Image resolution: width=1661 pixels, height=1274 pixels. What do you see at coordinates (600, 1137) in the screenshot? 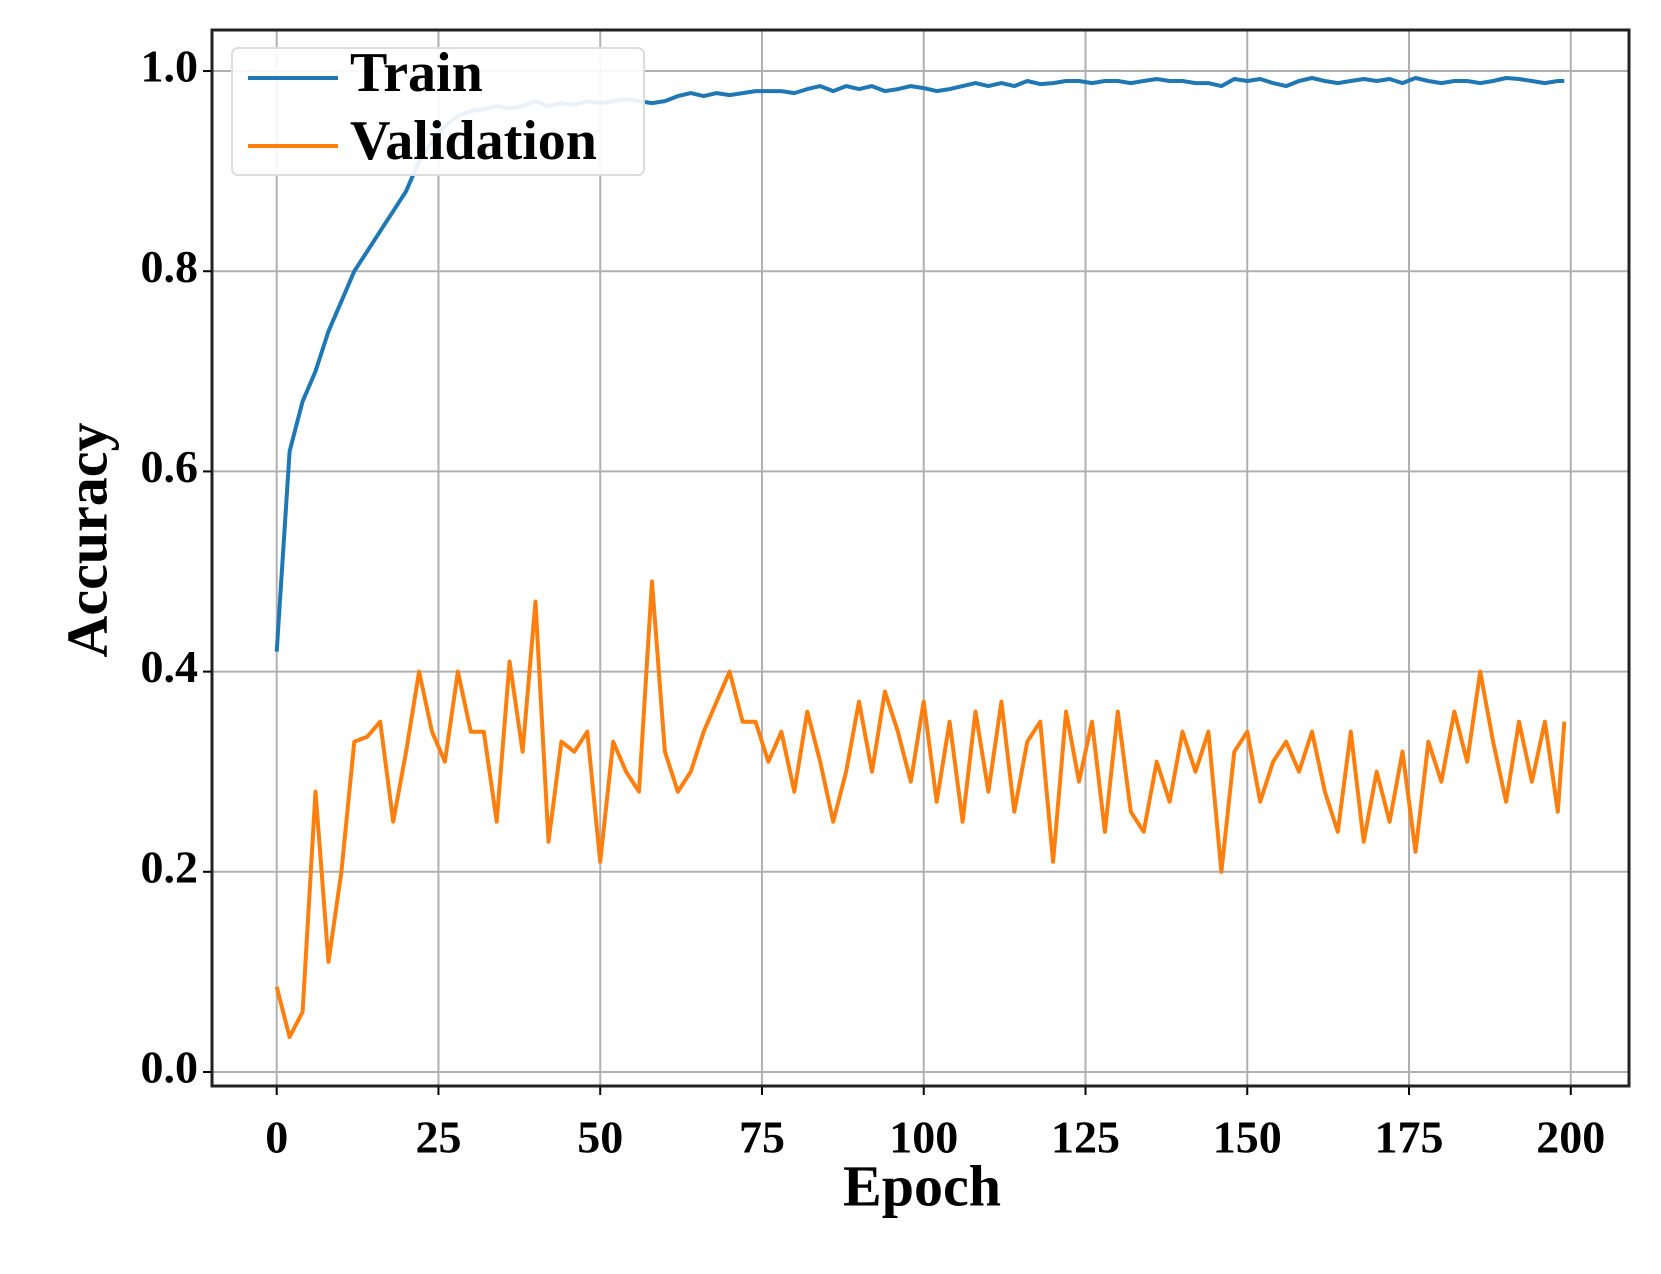
I see `x-tick-label: 50` at bounding box center [600, 1137].